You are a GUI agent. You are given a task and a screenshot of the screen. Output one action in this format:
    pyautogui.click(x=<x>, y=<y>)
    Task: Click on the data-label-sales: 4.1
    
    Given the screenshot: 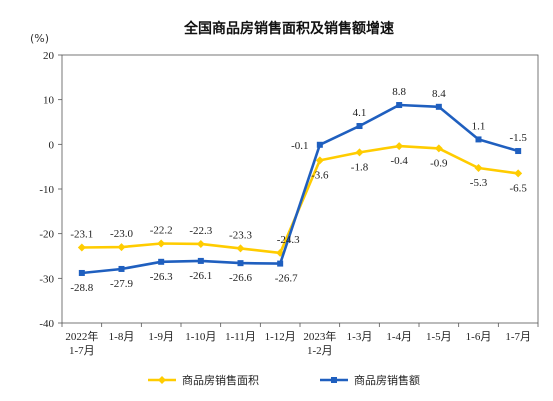 What is the action you would take?
    pyautogui.click(x=360, y=113)
    